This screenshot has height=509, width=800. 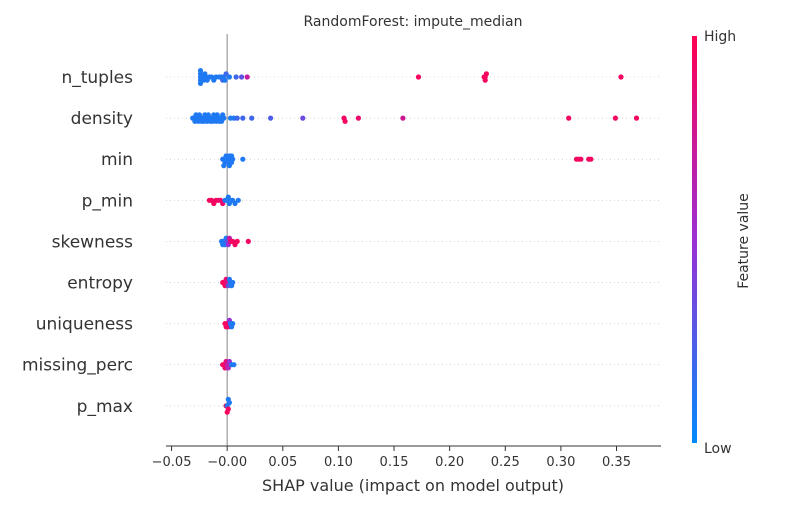 What do you see at coordinates (720, 37) in the screenshot?
I see `colorbar-high-label: High` at bounding box center [720, 37].